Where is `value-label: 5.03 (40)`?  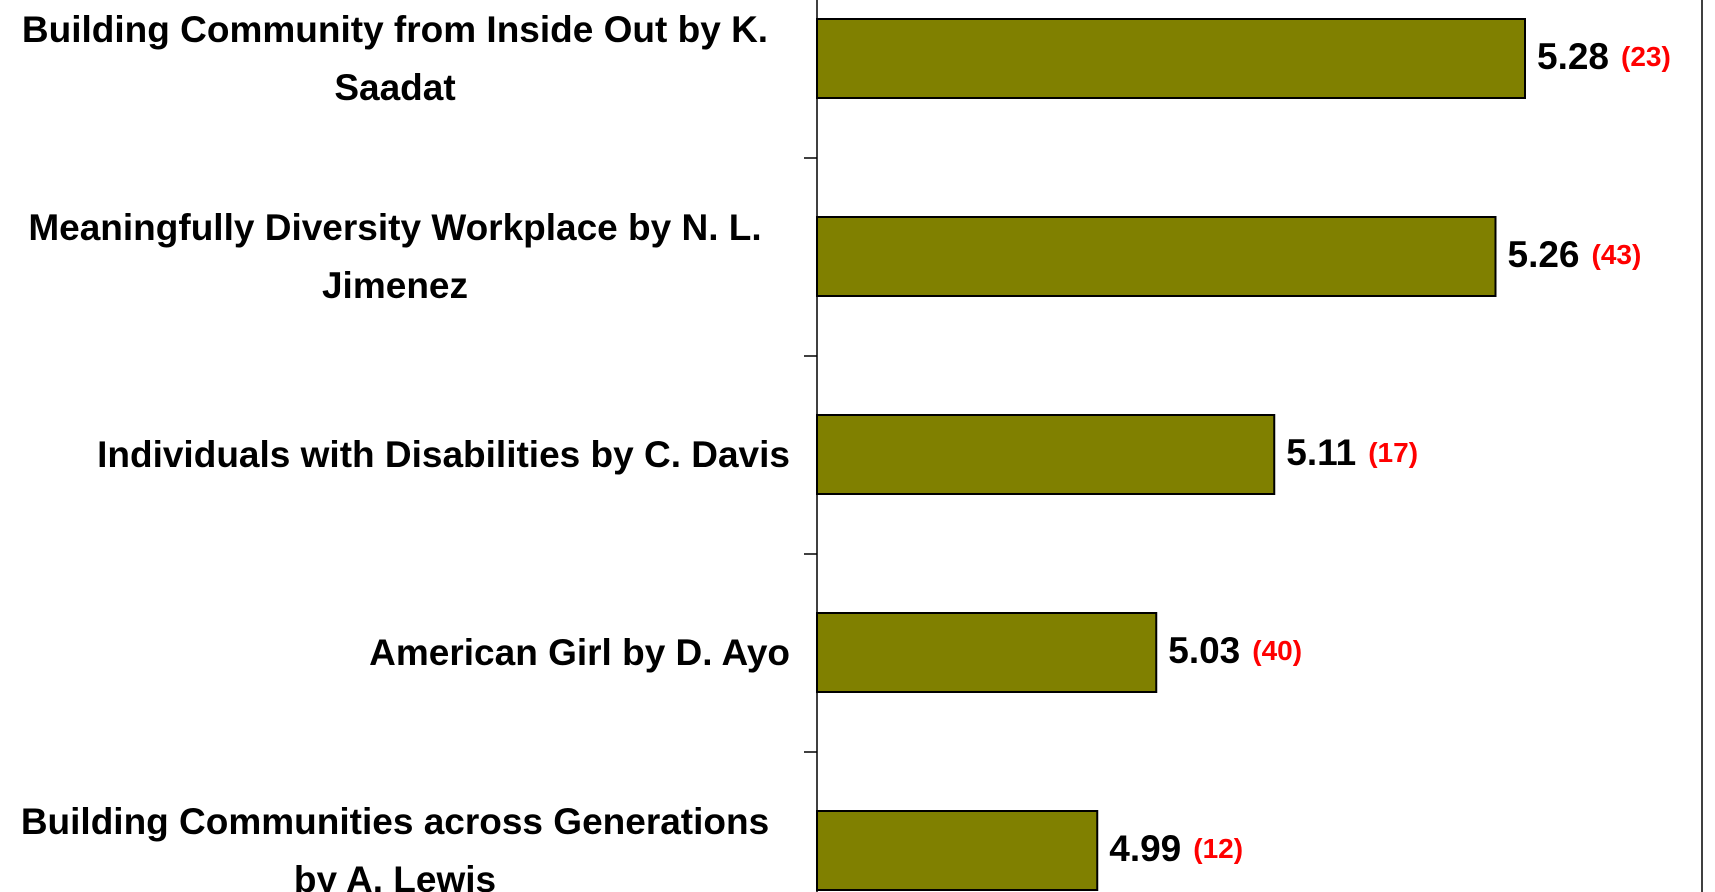 value-label: 5.03 (40) is located at coordinates (1235, 650).